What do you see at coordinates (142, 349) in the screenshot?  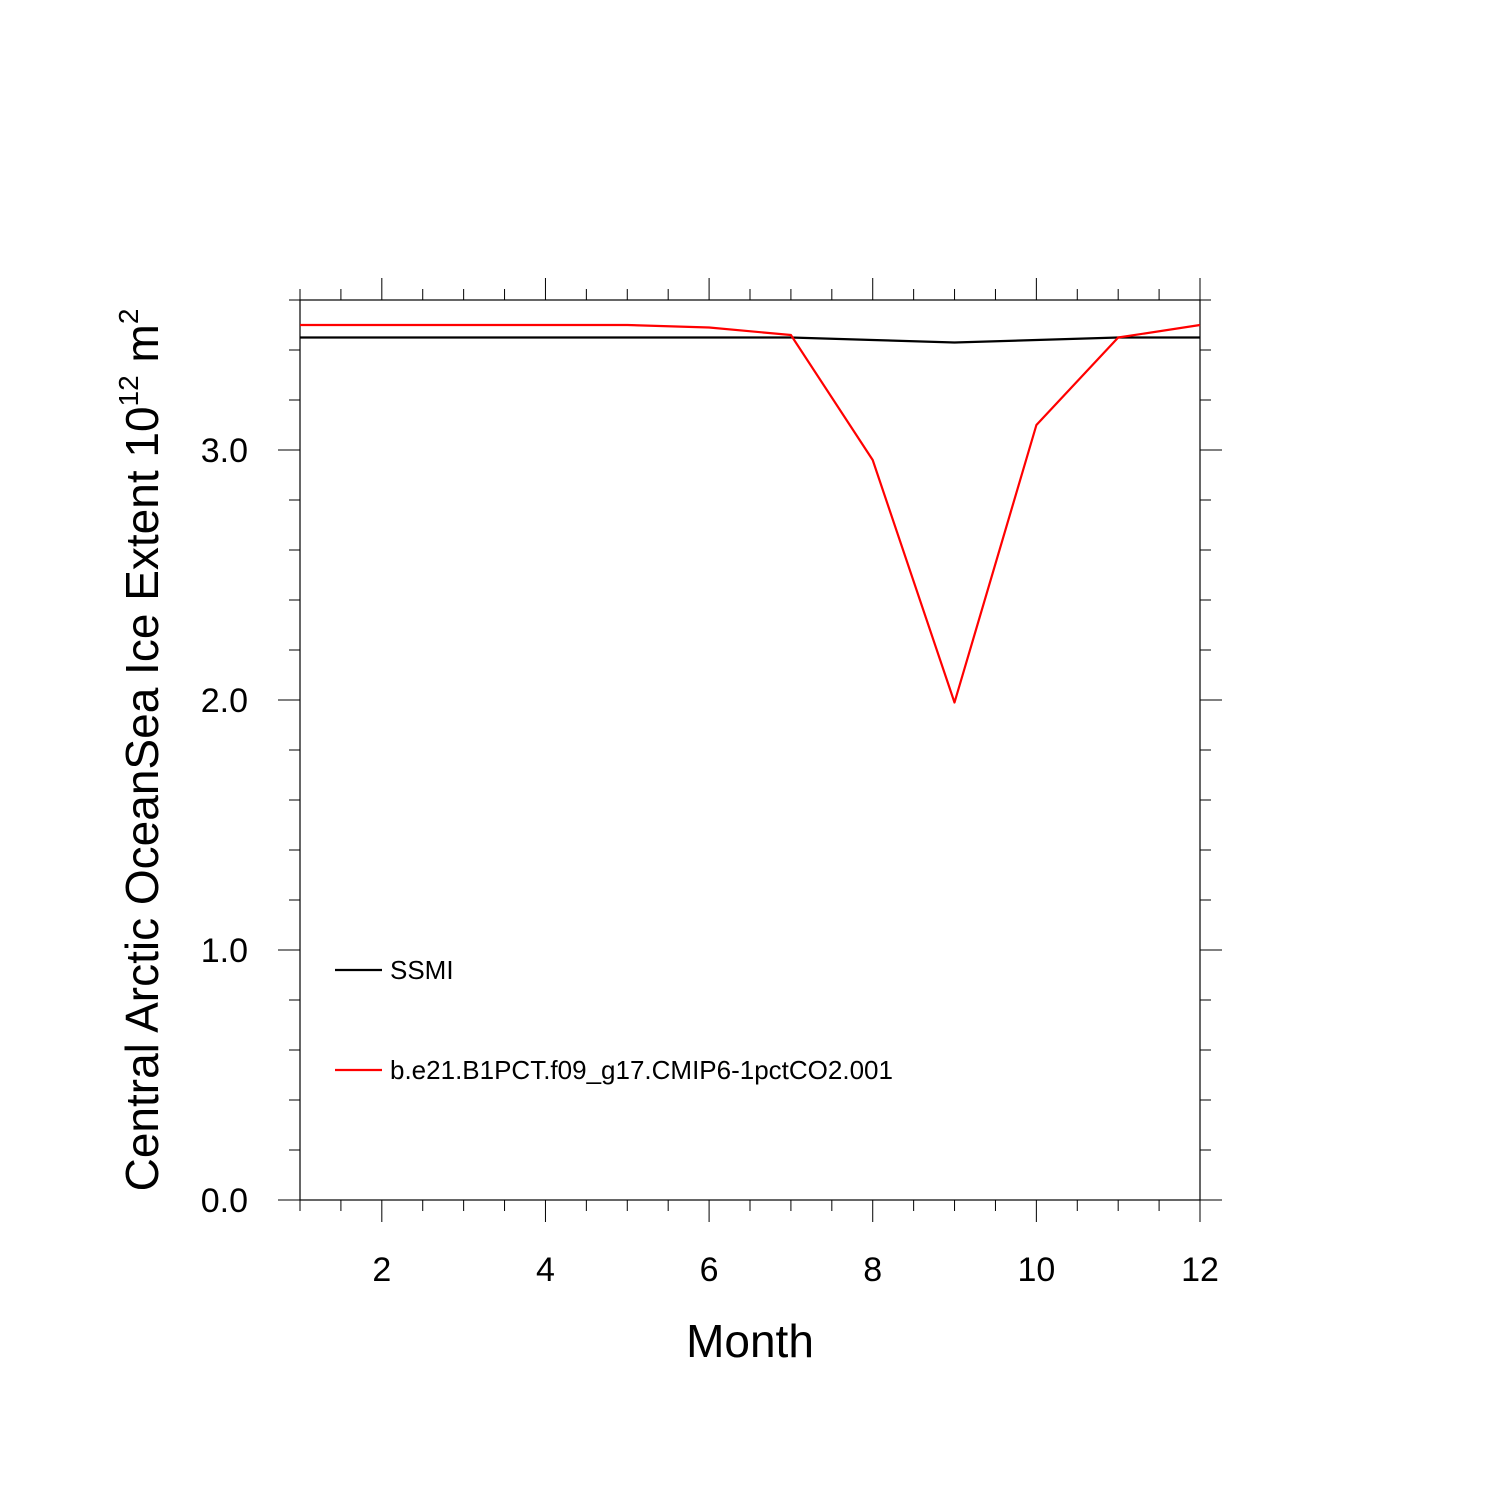 I see `y-axis-title-unit: m` at bounding box center [142, 349].